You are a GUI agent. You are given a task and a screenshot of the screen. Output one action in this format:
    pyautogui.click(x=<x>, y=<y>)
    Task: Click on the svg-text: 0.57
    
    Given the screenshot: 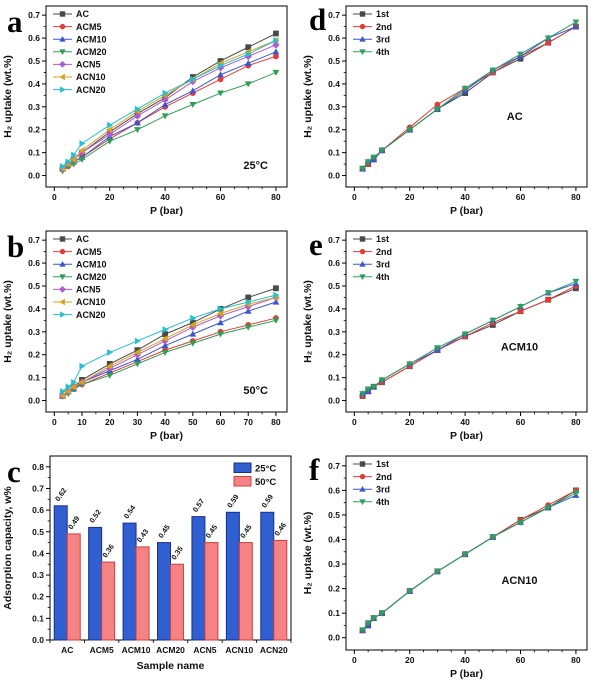 What is the action you would take?
    pyautogui.click(x=199, y=505)
    